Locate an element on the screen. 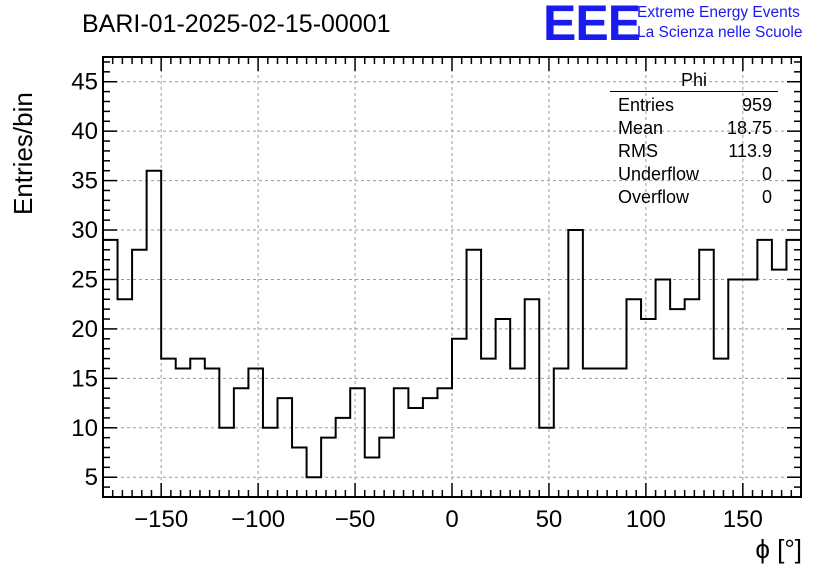  stats-label: Mean is located at coordinates (641, 128).